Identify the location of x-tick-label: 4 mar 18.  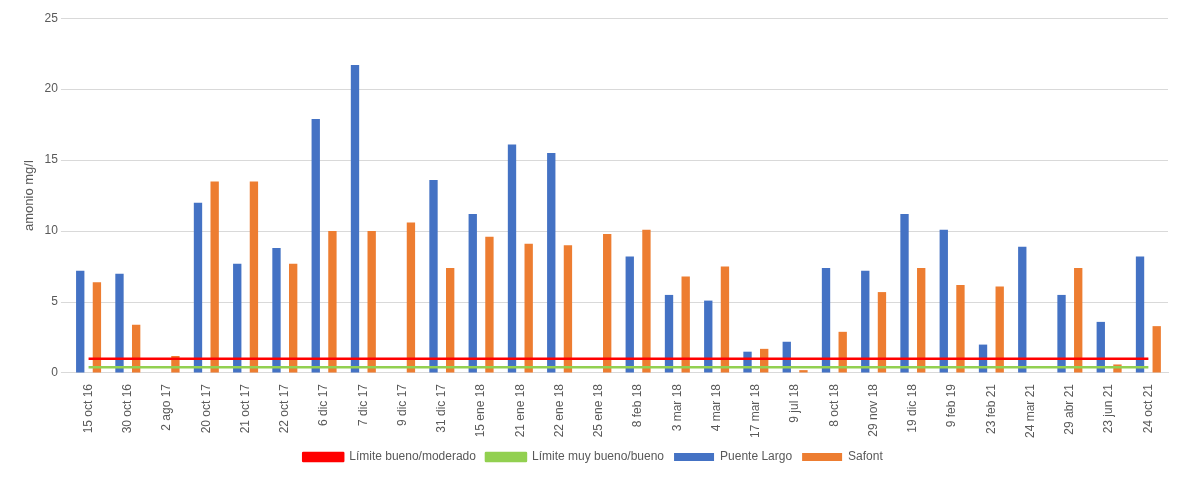
(715, 407).